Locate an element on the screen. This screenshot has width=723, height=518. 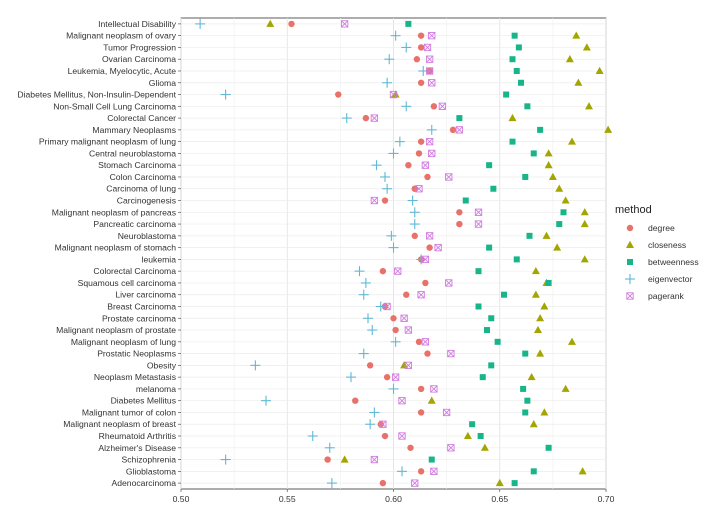
y-tick-label: Colon Carcinoma is located at coordinates (143, 177).